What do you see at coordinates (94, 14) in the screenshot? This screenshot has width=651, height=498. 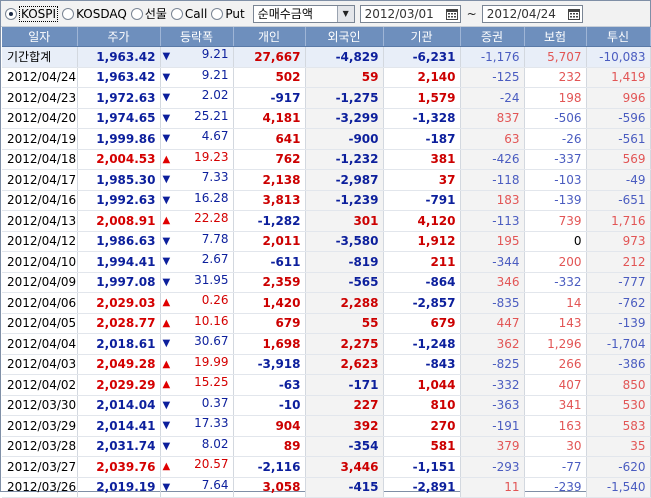 I see `radio-kosdaq: KOSDAQ` at bounding box center [94, 14].